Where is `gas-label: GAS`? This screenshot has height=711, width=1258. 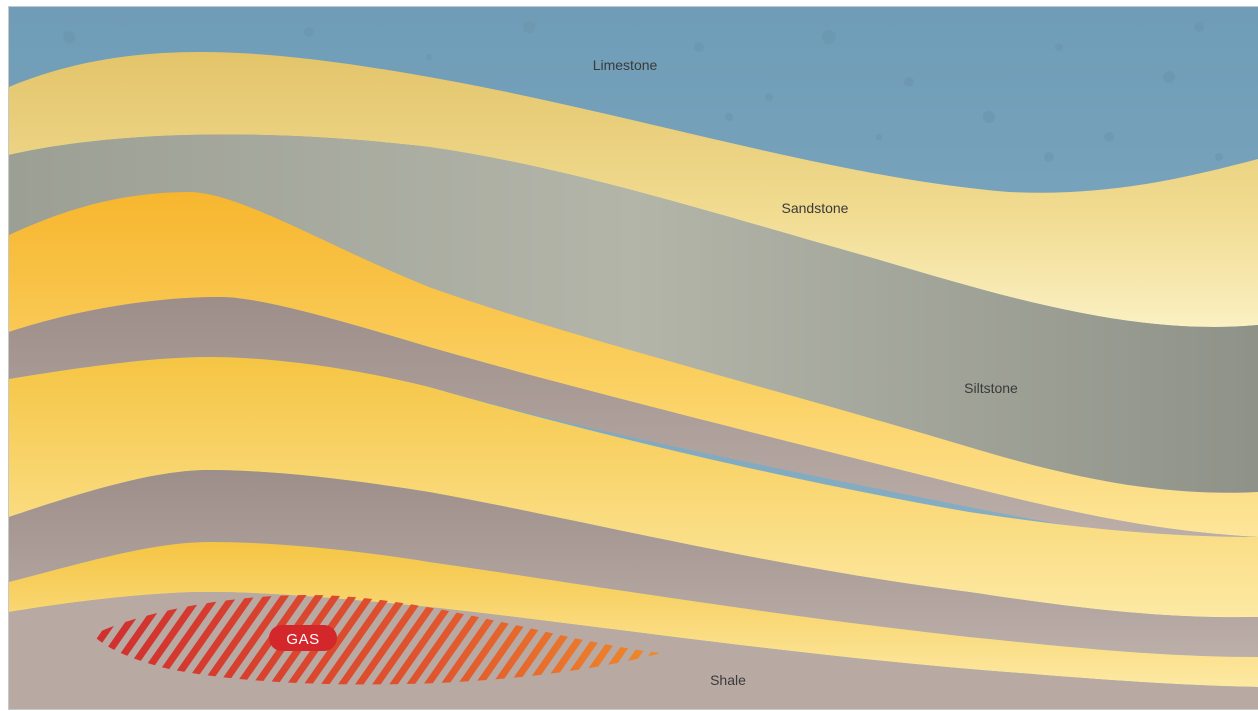 gas-label: GAS is located at coordinates (302, 639).